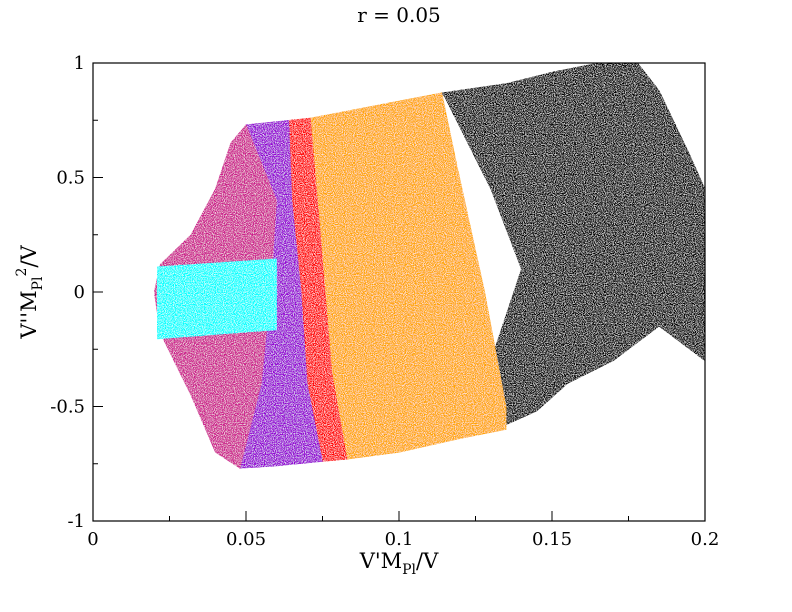  What do you see at coordinates (29, 314) in the screenshot?
I see `y-axis-label-base: V''M` at bounding box center [29, 314].